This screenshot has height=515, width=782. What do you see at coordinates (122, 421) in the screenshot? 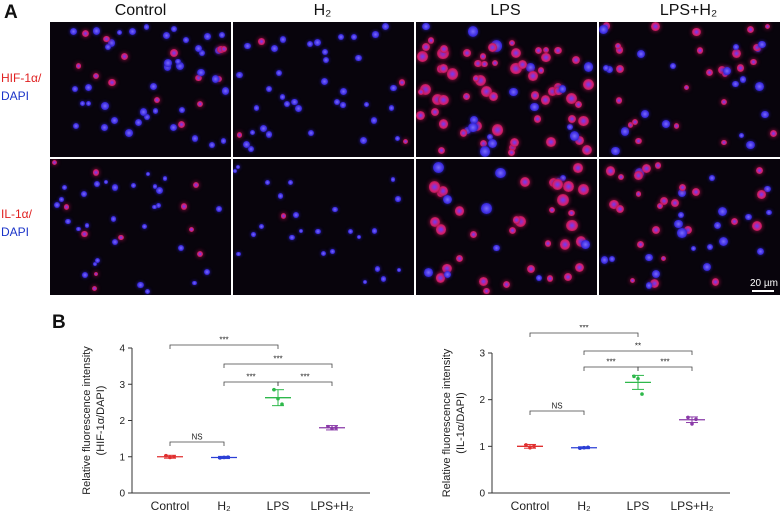
I see `y-tick-label: 2` at bounding box center [122, 421].